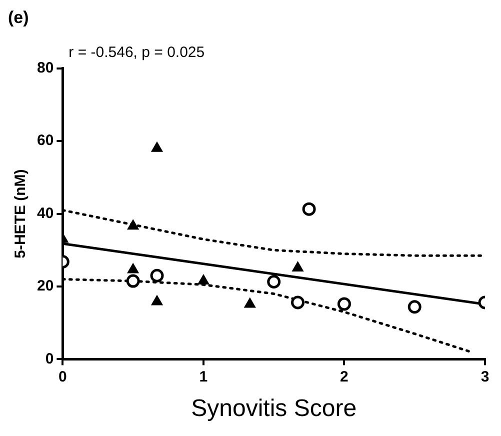 Image resolution: width=501 pixels, height=436 pixels. I want to click on text: r = -0.546, p = 0.025, so click(136, 53).